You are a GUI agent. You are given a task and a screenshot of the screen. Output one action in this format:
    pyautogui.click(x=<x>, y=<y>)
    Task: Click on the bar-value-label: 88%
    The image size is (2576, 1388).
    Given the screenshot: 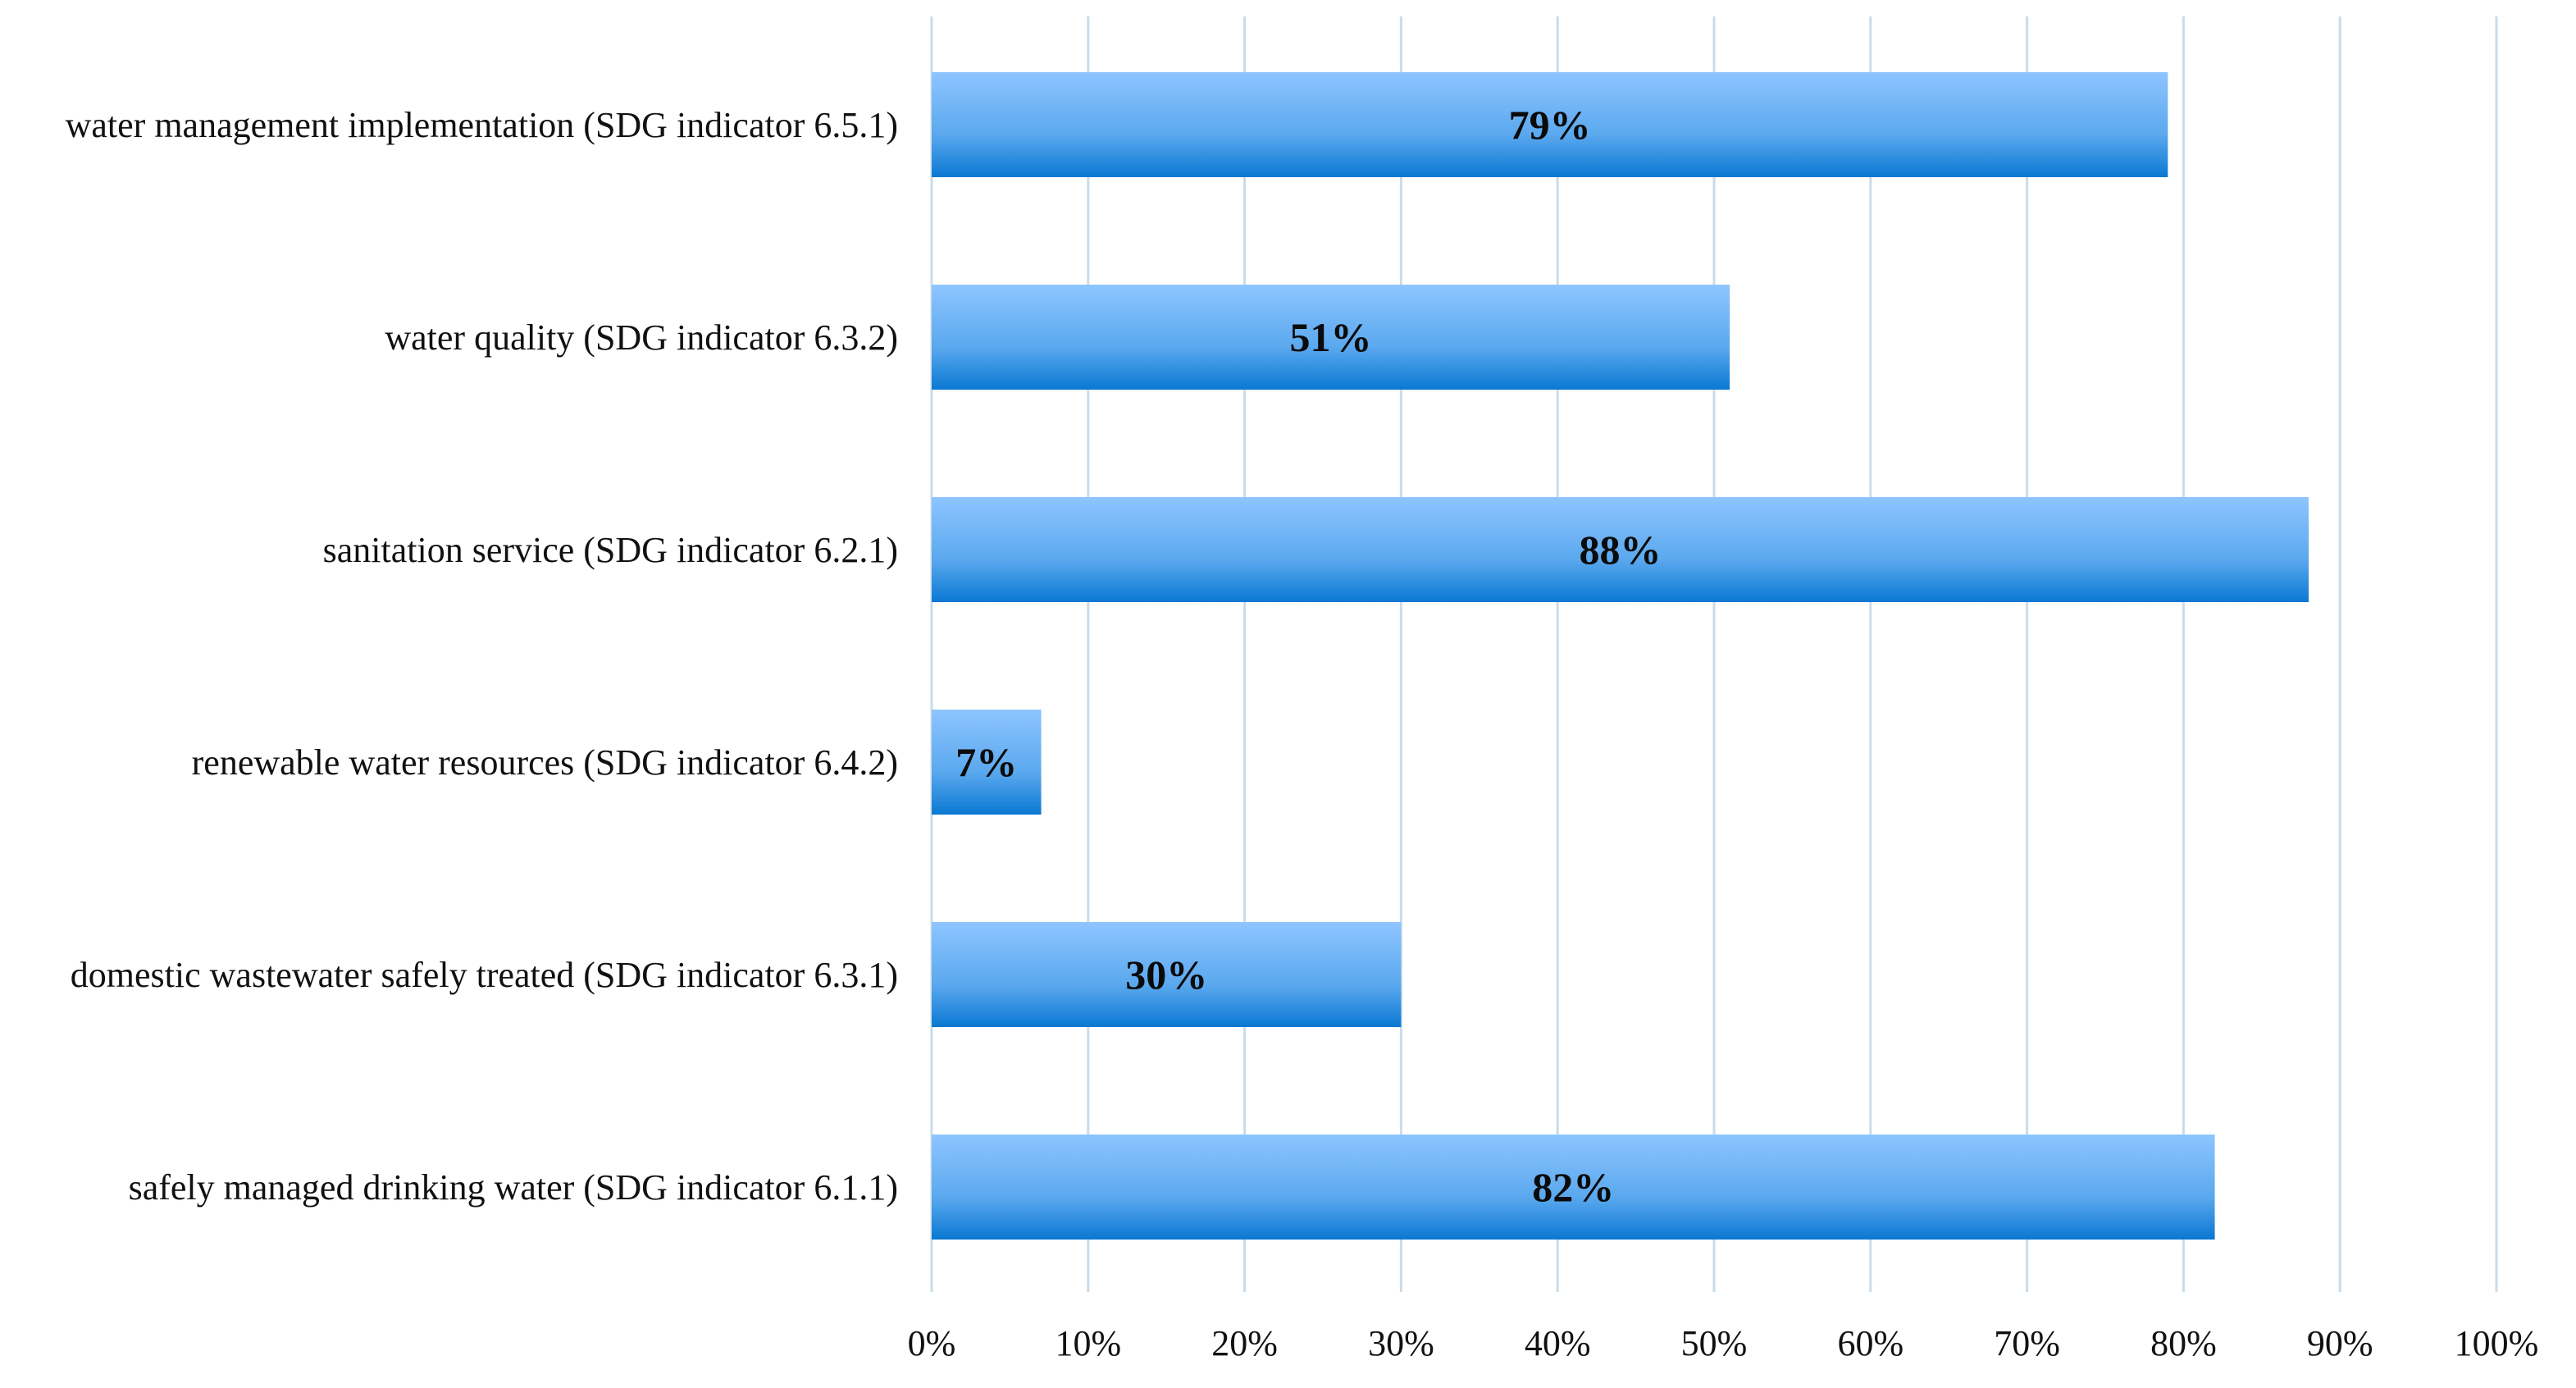 What is the action you would take?
    pyautogui.click(x=1621, y=550)
    